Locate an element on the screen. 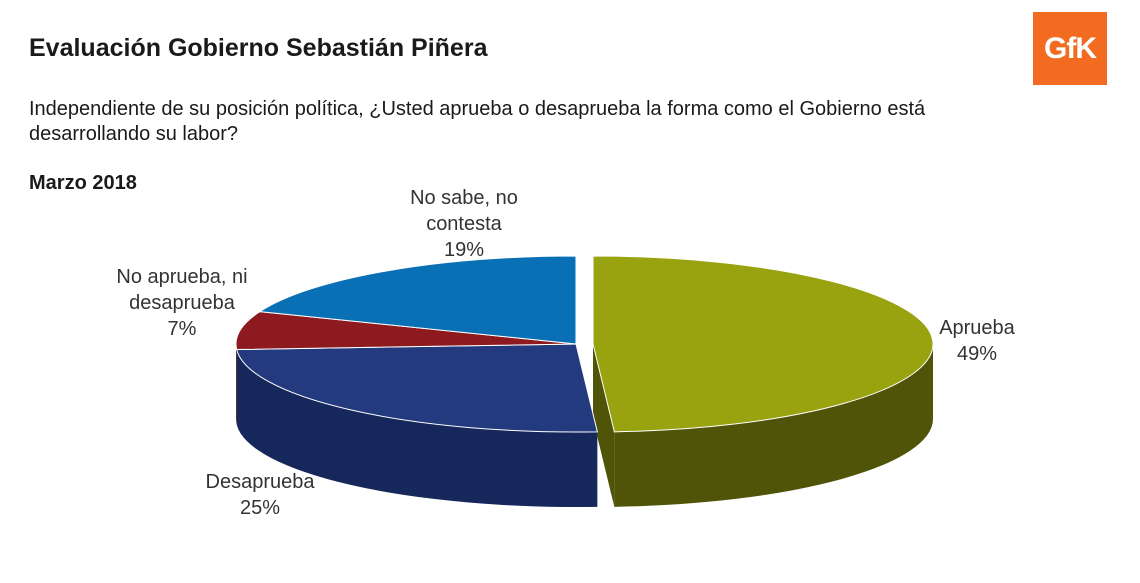 This screenshot has width=1140, height=583. slice-label-1: Desaprueba 25% is located at coordinates (261, 495).